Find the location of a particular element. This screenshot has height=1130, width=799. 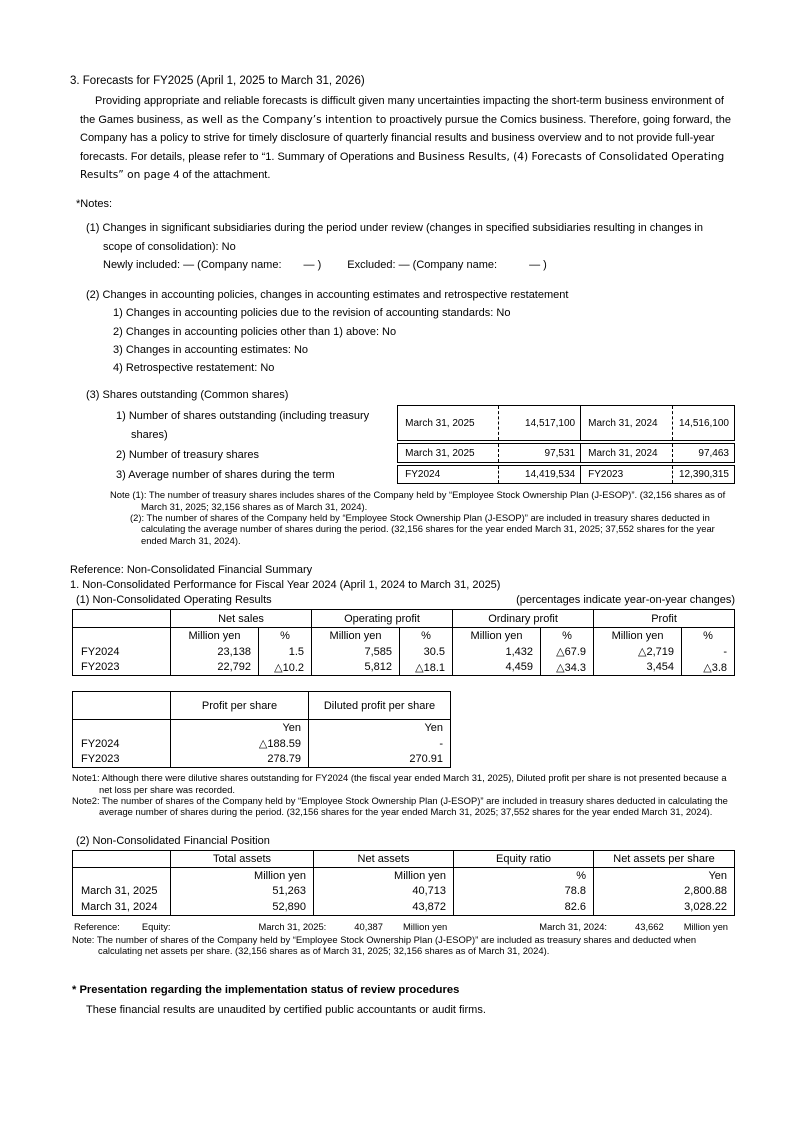

profit-per-share-value: 278.79 is located at coordinates (239, 759).